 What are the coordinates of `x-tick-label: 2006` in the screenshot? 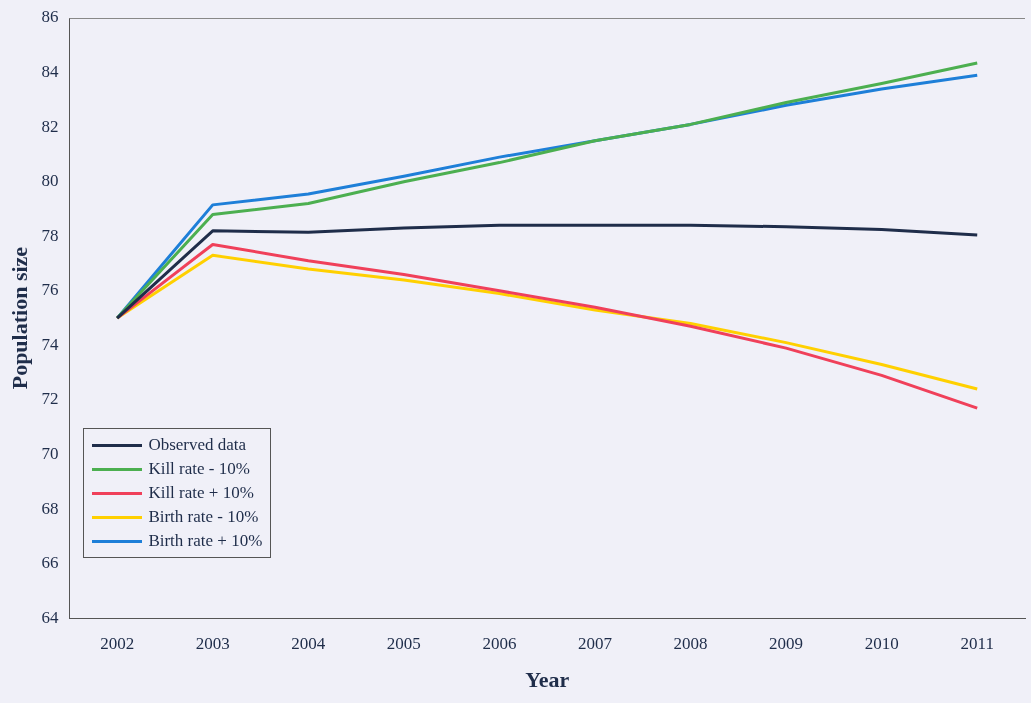 It's located at (499, 643).